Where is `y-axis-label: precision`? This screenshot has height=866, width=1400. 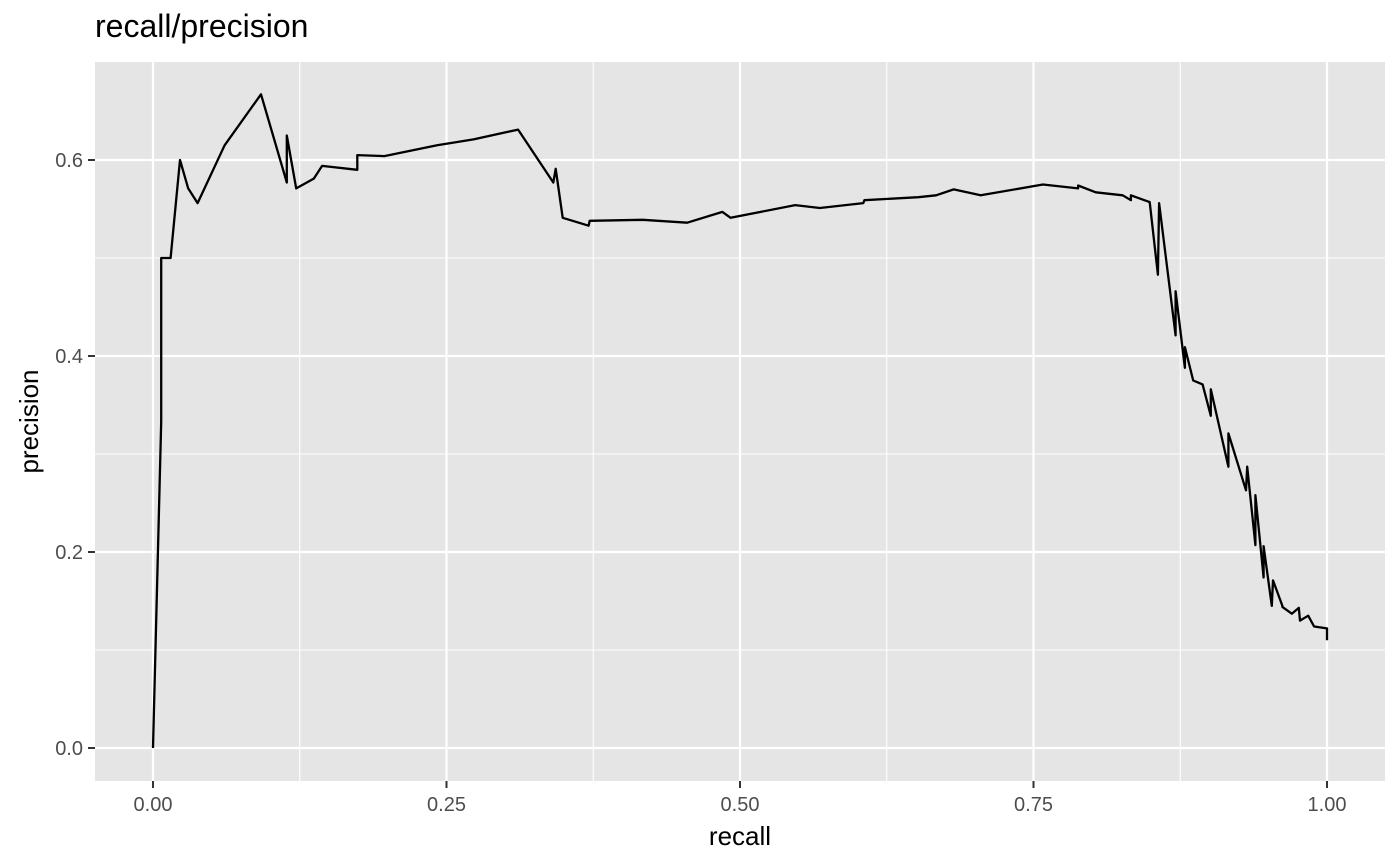
y-axis-label: precision is located at coordinates (29, 421).